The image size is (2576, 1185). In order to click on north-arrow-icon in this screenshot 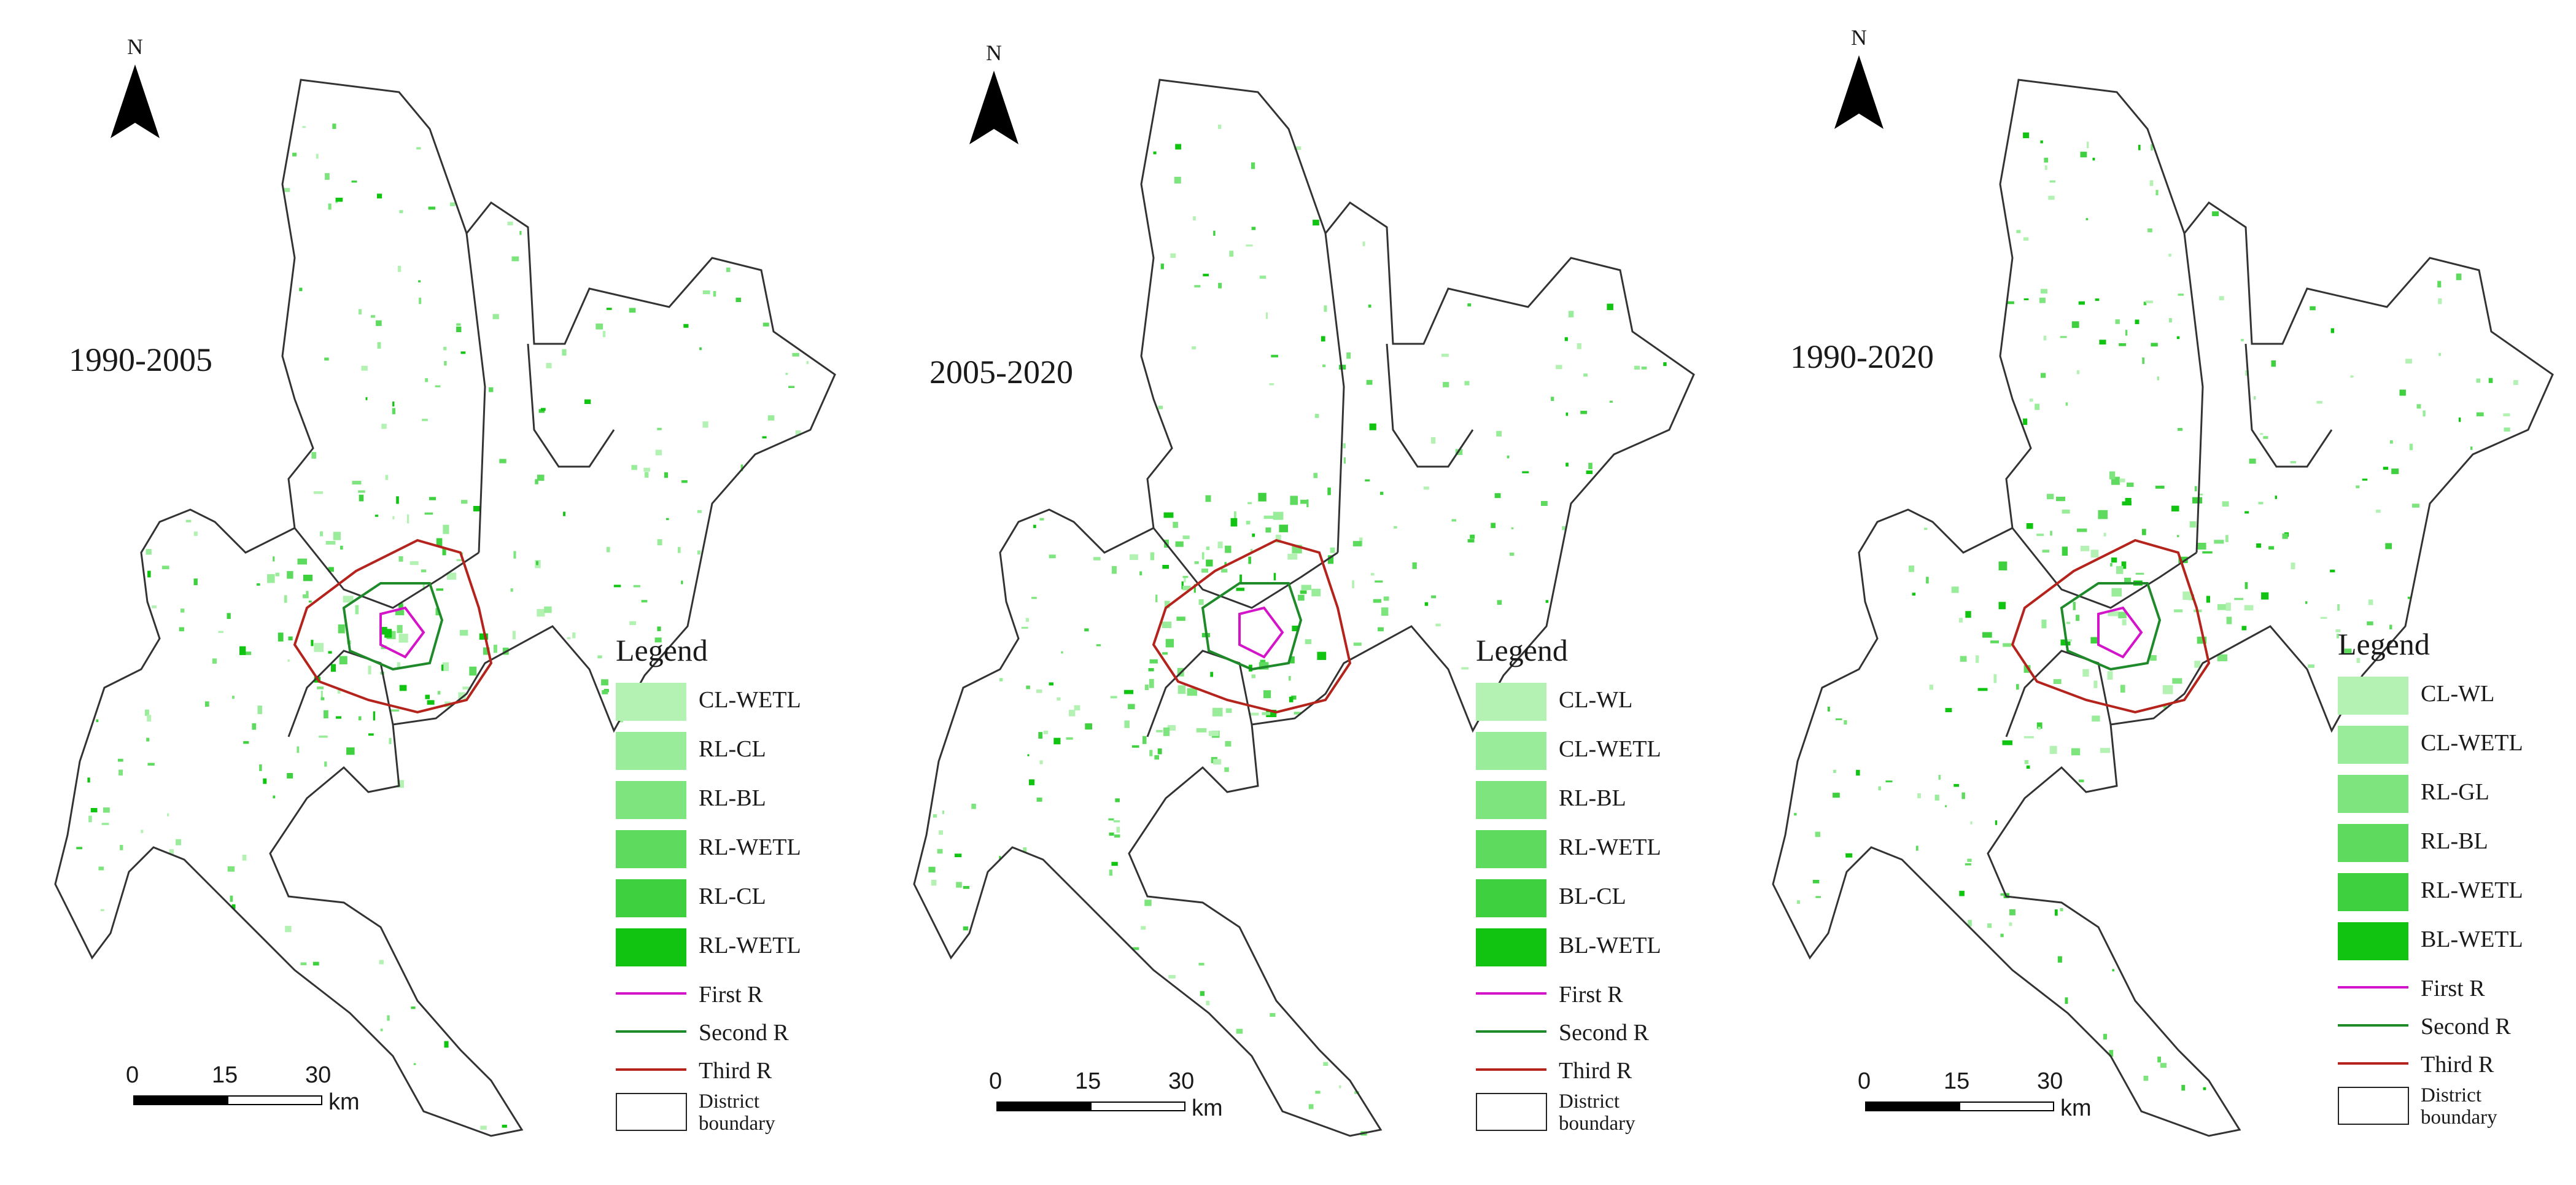, I will do `click(1859, 92)`.